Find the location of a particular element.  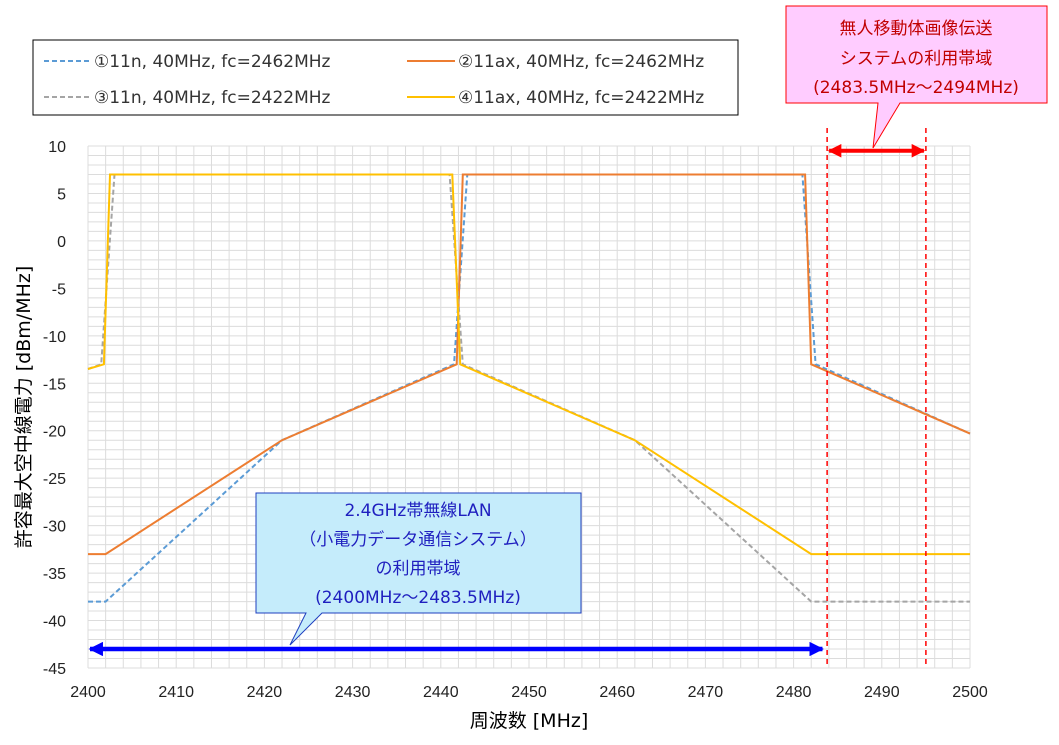

wlan-callout-line-2: （小電力データ通信システム） is located at coordinates (418, 539).